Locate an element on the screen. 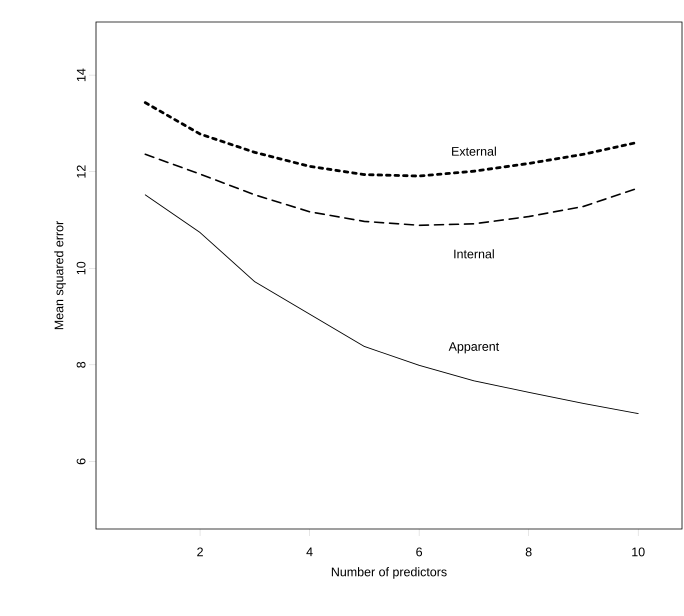  y-axis-title: Mean squared error is located at coordinates (60, 275).